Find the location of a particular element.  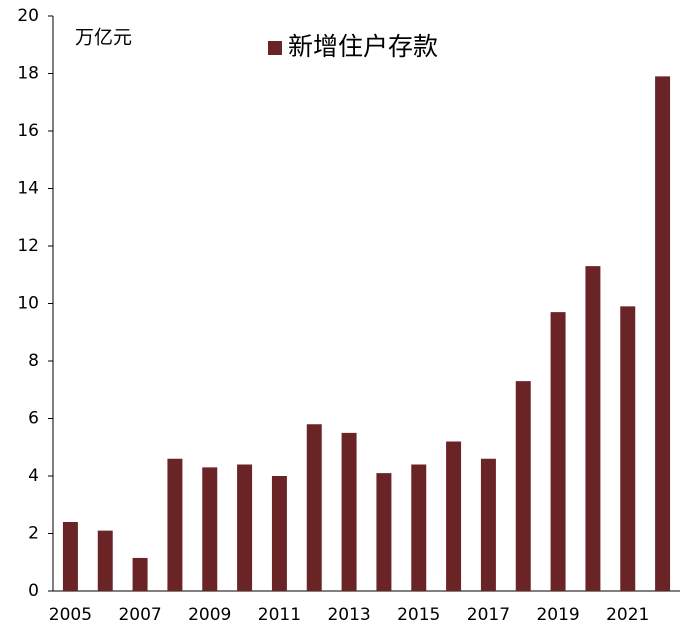

x-tick-label: 2019 is located at coordinates (557, 615).